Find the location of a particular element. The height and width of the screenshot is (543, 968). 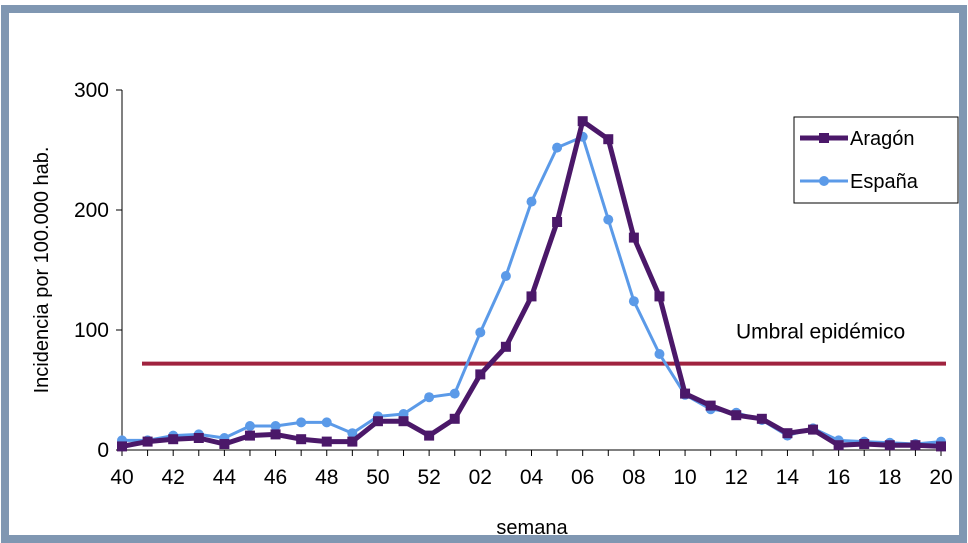

legend-box is located at coordinates (876, 160).